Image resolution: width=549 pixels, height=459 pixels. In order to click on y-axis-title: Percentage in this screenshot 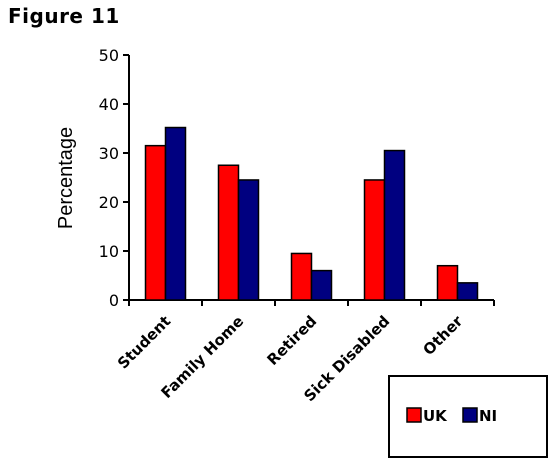, I will do `click(66, 178)`.